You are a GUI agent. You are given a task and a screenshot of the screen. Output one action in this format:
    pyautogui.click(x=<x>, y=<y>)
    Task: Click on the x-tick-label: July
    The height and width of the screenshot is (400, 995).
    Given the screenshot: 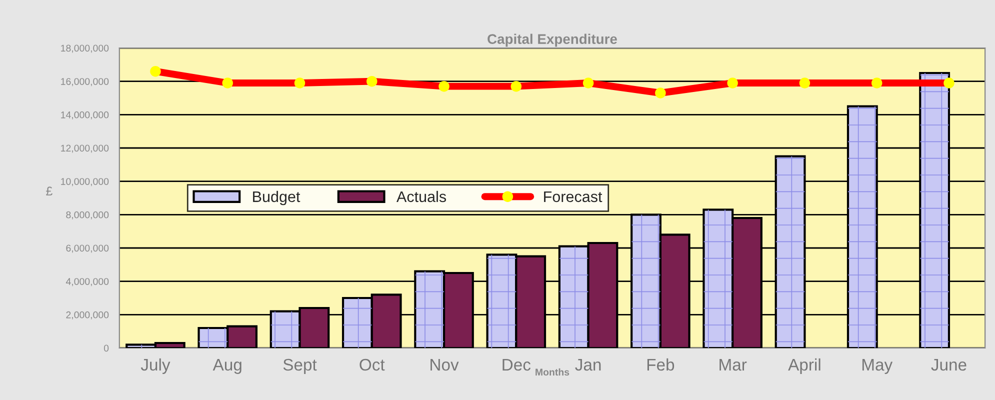 What is the action you would take?
    pyautogui.click(x=155, y=366)
    